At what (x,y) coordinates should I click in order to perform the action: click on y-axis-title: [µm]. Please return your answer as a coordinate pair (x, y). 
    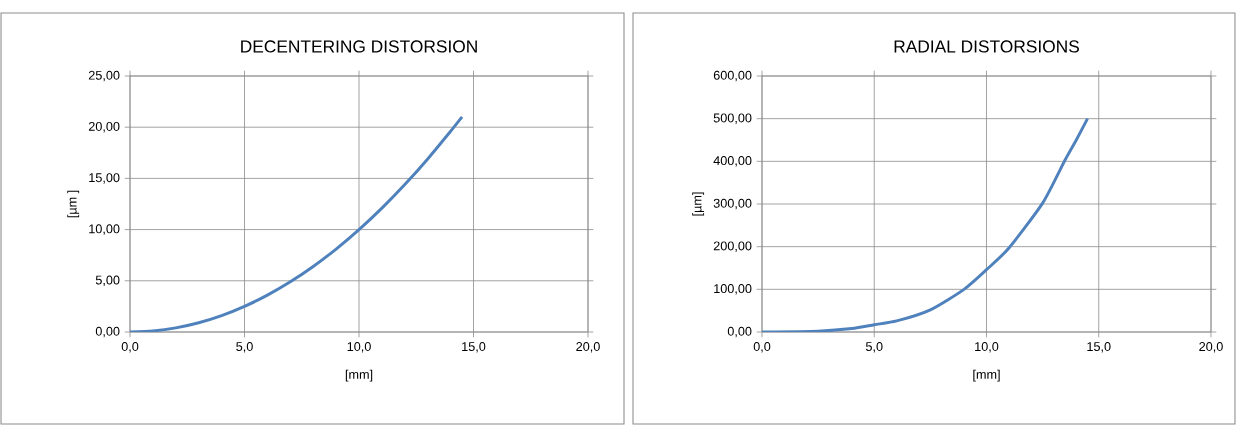
    Looking at the image, I should click on (698, 204).